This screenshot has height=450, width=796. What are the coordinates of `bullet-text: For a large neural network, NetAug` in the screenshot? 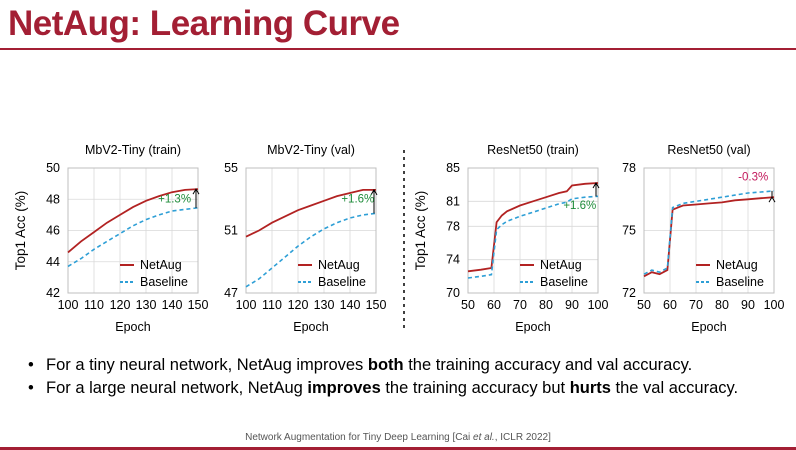 It's located at (177, 388).